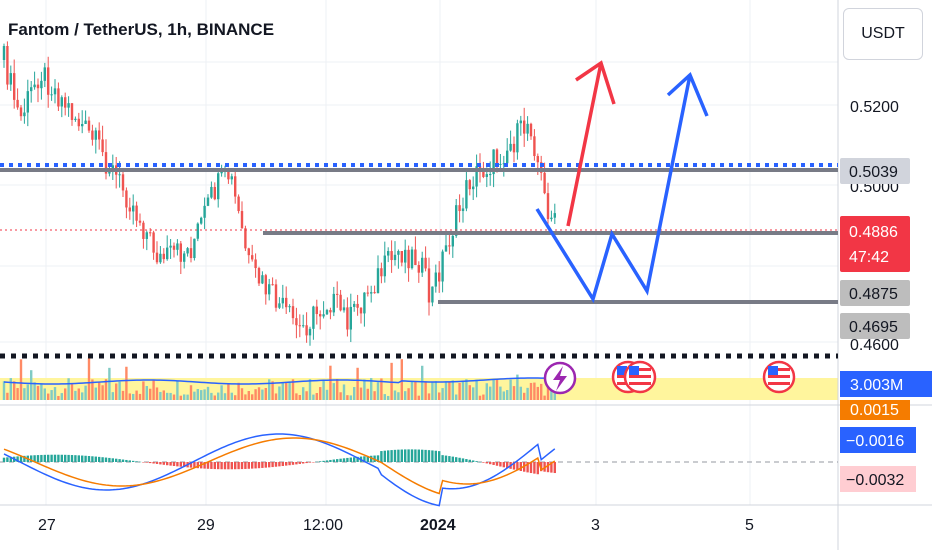 The width and height of the screenshot is (932, 555). Describe the element at coordinates (873, 294) in the screenshot. I see `svg-text: 0.4875` at that location.